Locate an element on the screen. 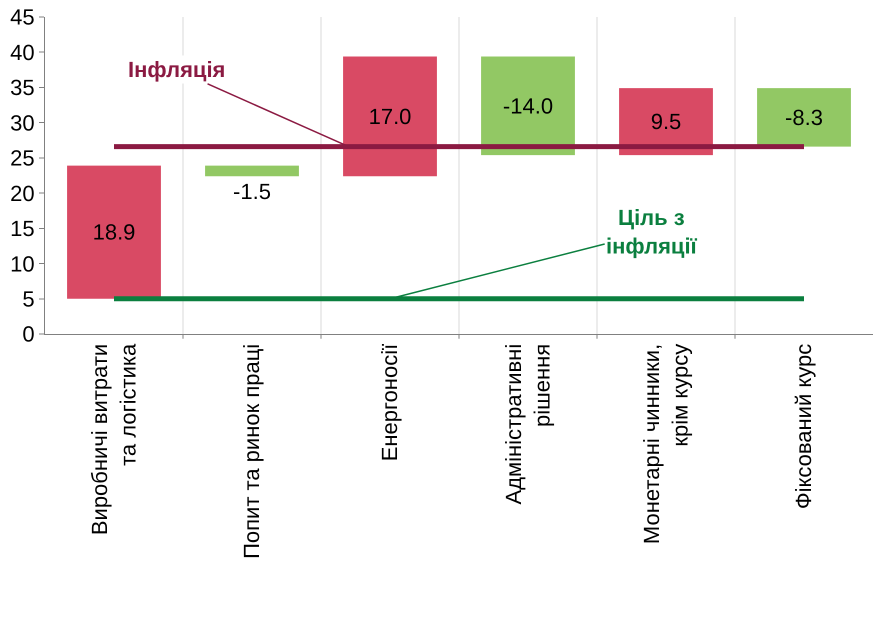  x-tick-label: Енергоносії is located at coordinates (389, 403).